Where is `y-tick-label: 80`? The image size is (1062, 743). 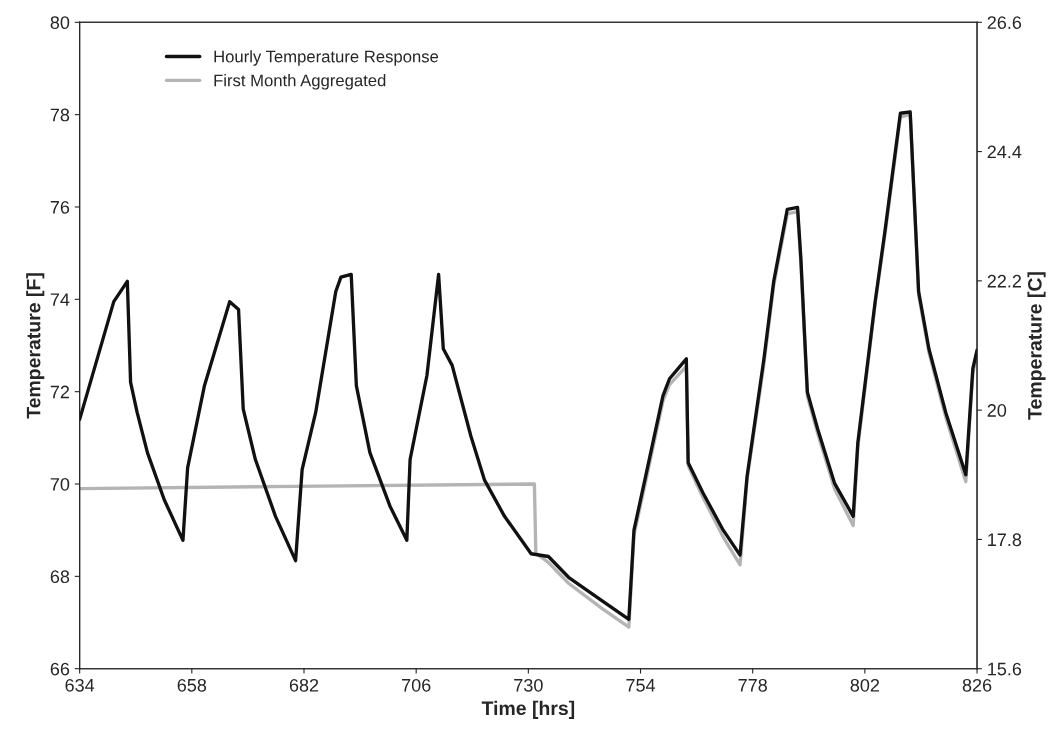
y-tick-label: 80 is located at coordinates (60, 23).